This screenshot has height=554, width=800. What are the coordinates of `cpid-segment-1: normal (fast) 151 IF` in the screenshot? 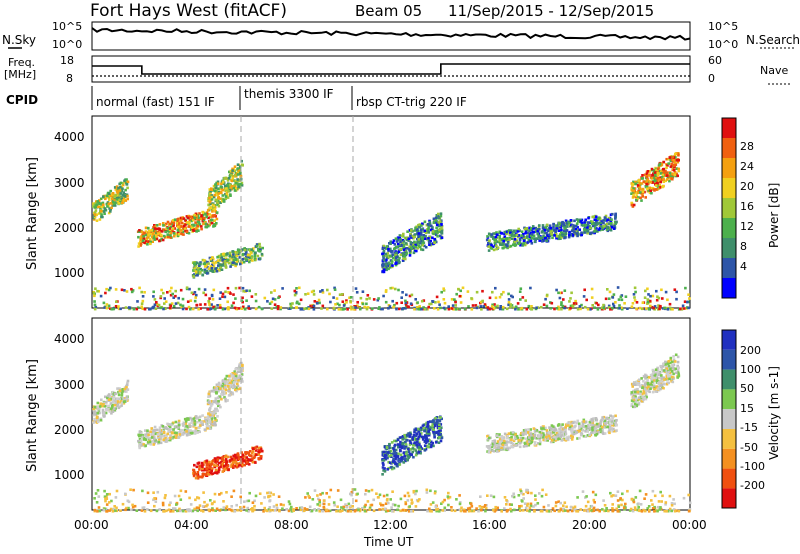 It's located at (155, 102).